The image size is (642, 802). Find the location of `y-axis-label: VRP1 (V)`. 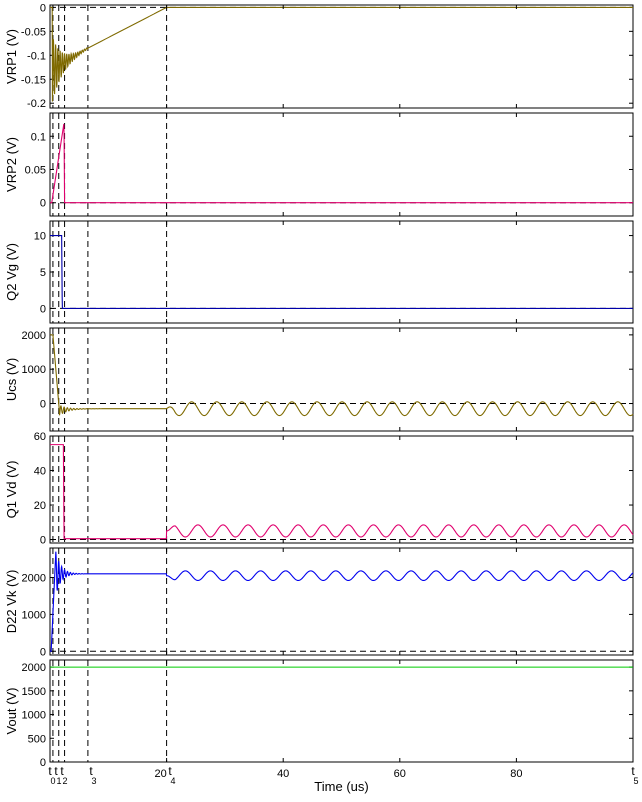

y-axis-label: VRP1 (V) is located at coordinates (11, 56).